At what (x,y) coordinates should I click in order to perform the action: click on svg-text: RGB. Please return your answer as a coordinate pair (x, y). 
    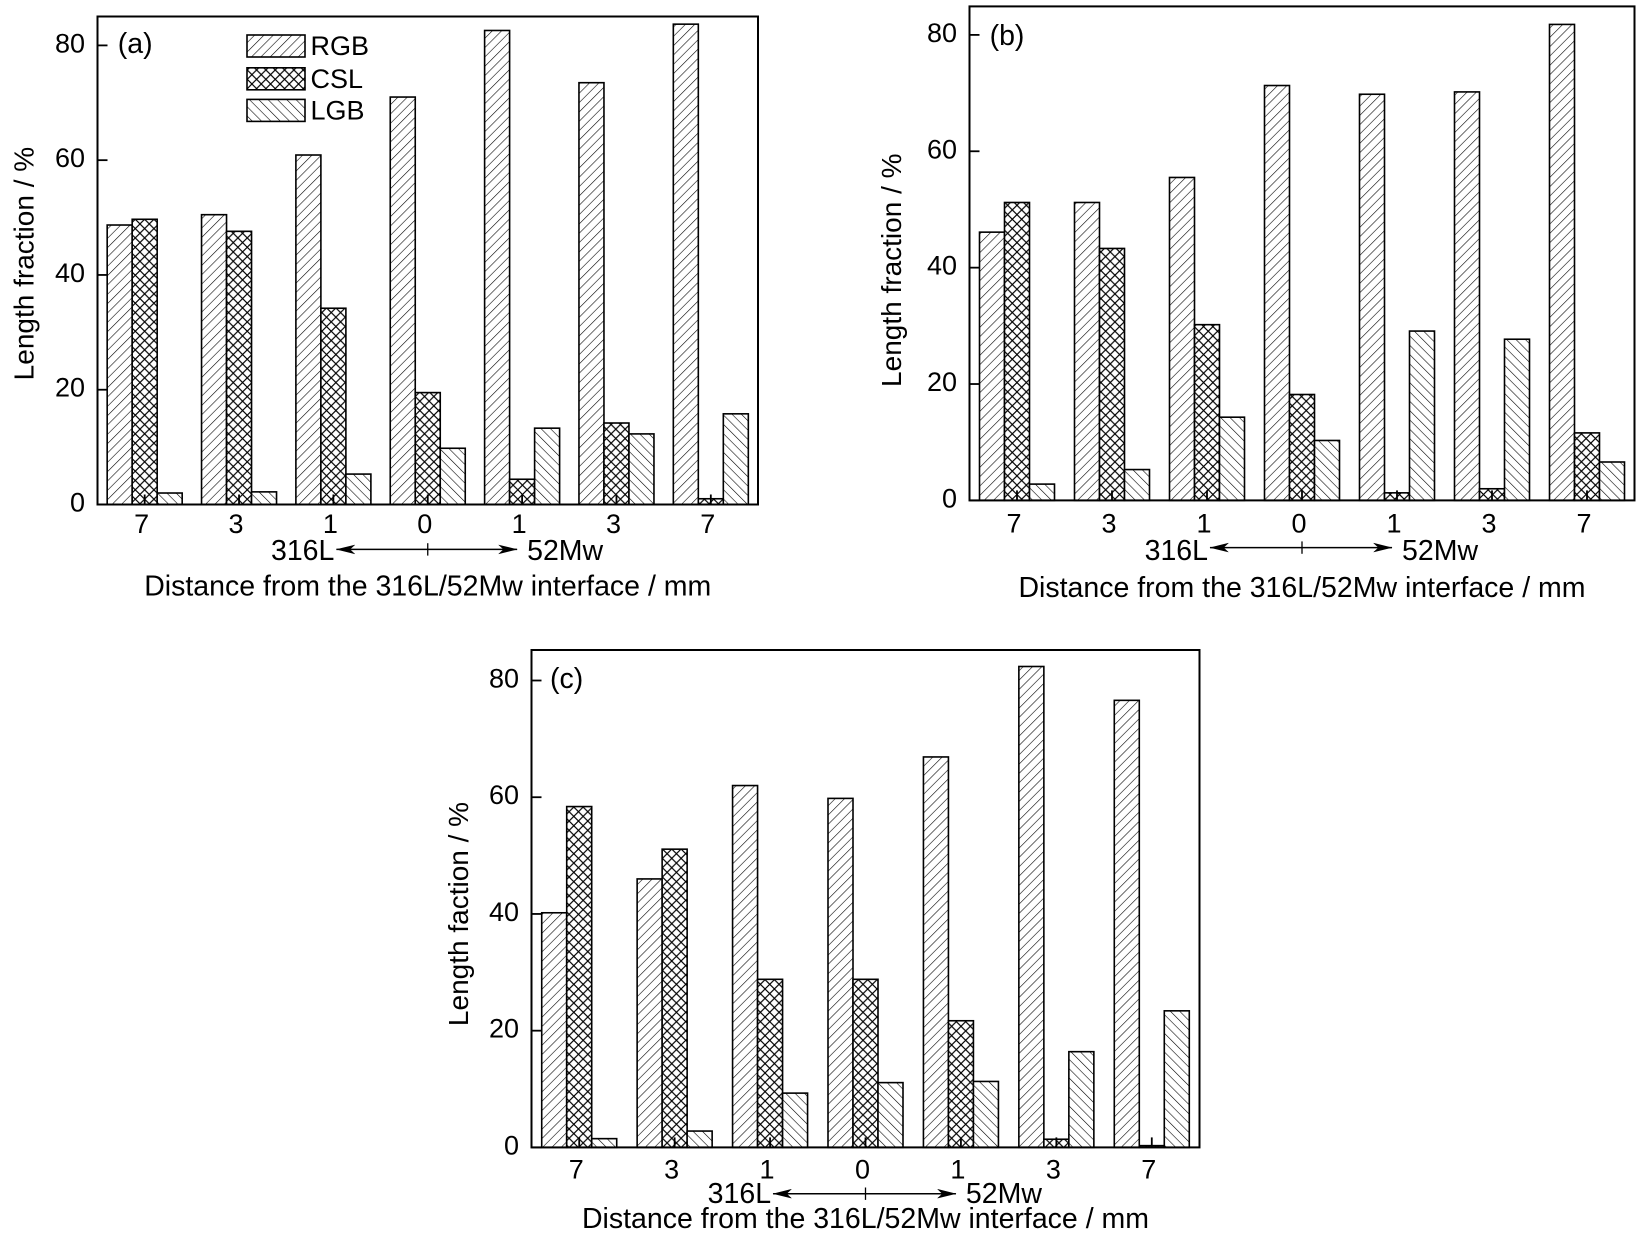
    Looking at the image, I should click on (340, 46).